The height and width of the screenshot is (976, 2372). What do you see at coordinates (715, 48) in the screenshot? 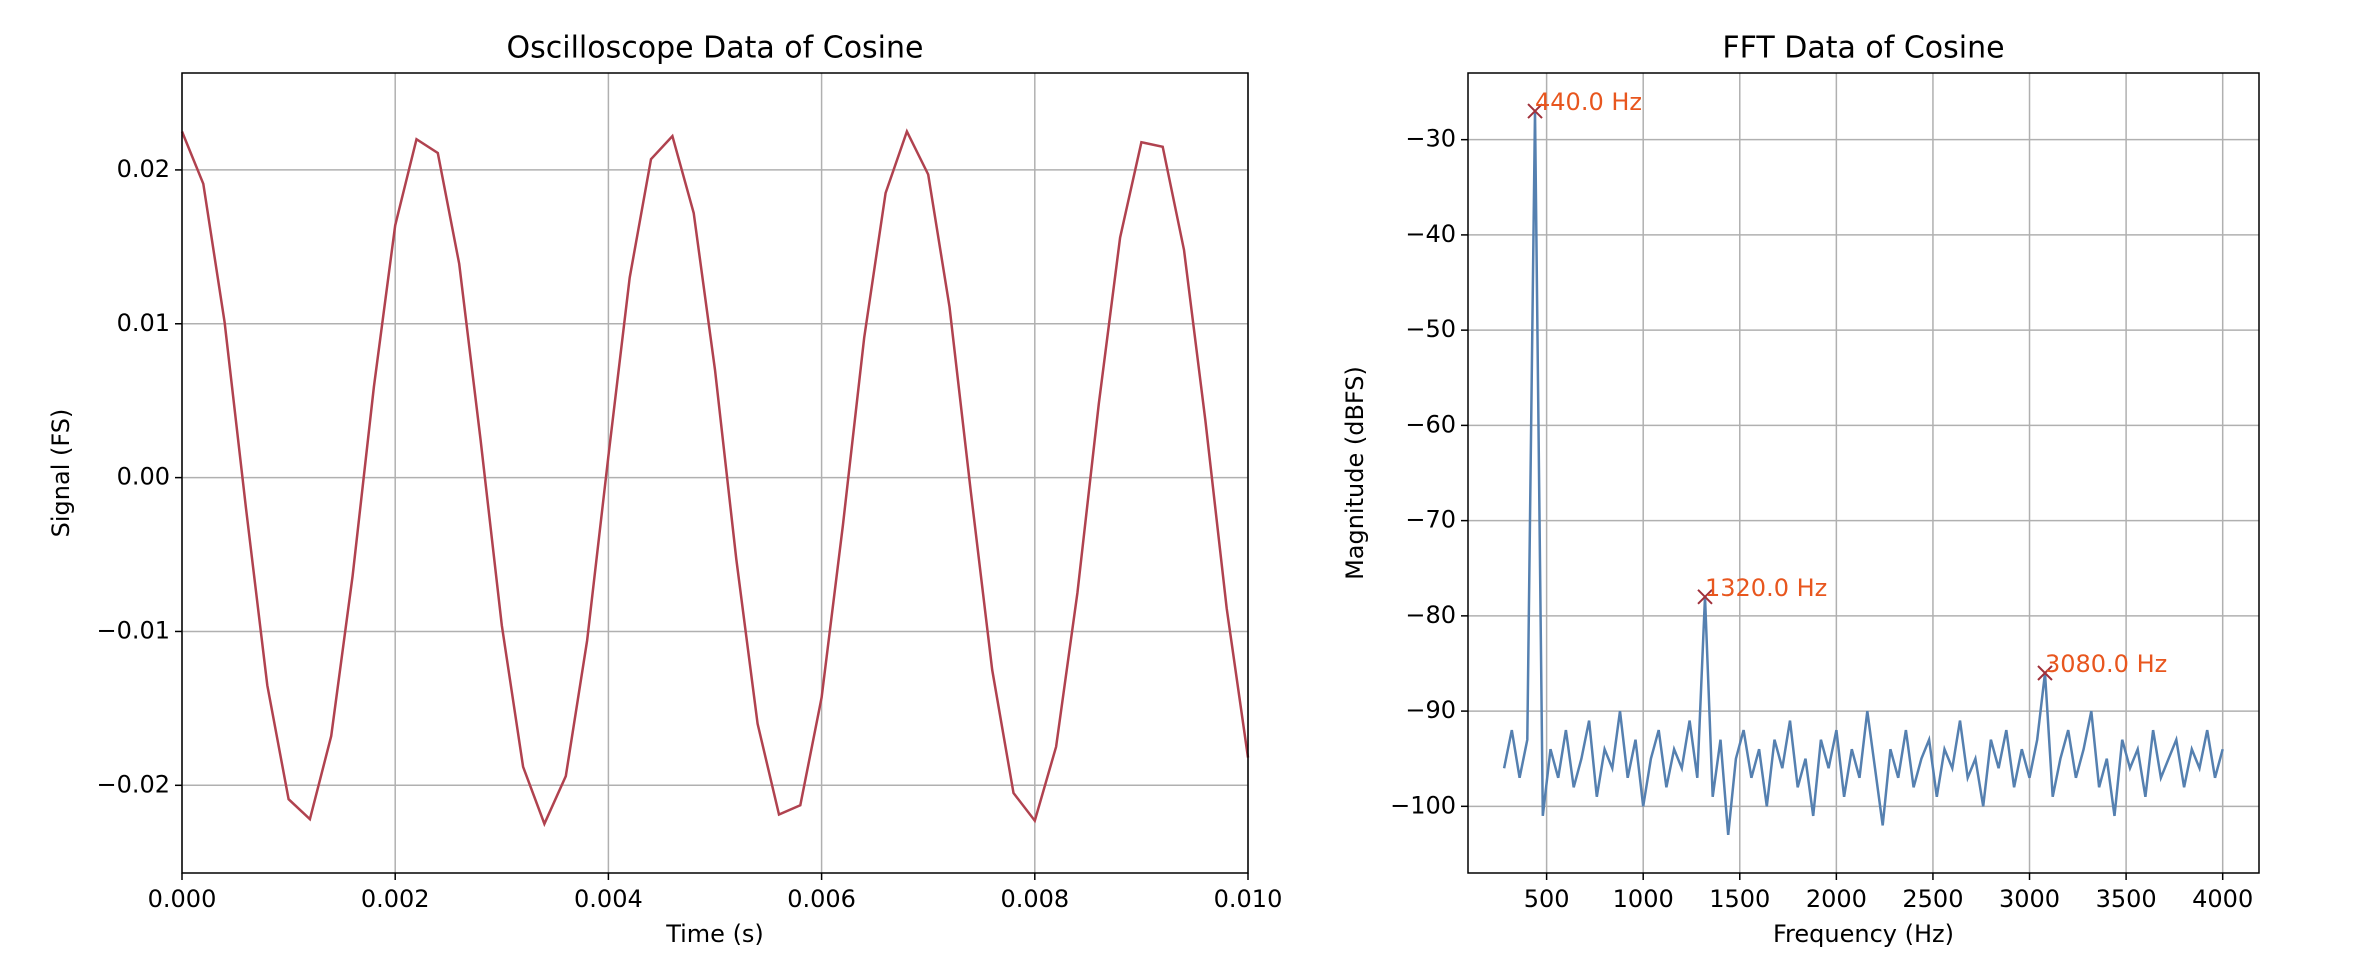
I see `chart-title: Oscilloscope Data of Cosine` at bounding box center [715, 48].